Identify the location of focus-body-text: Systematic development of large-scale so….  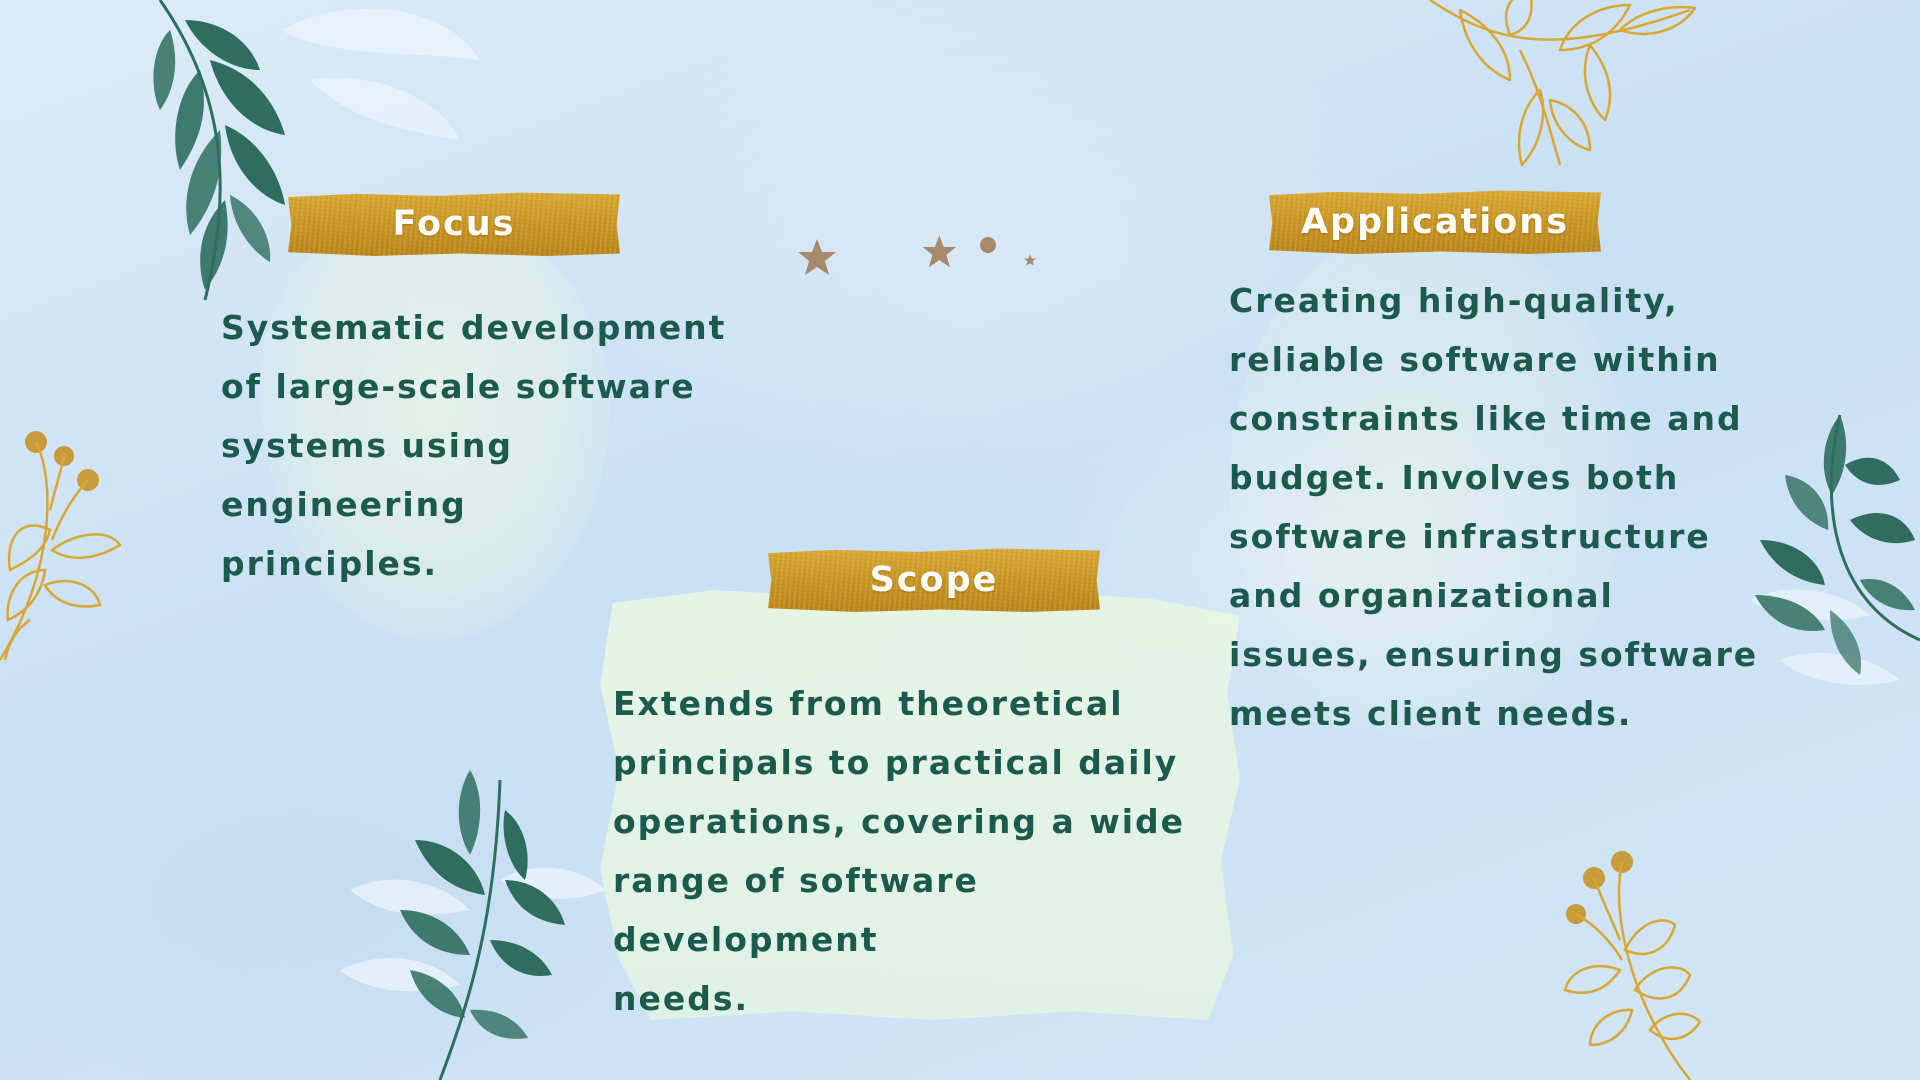
(474, 445).